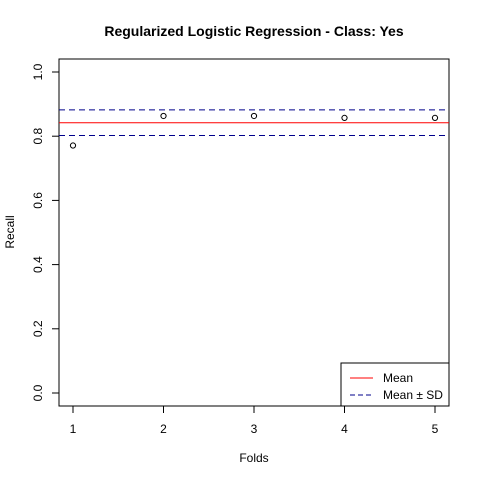 Image resolution: width=480 pixels, height=480 pixels. I want to click on data-points, so click(254, 130).